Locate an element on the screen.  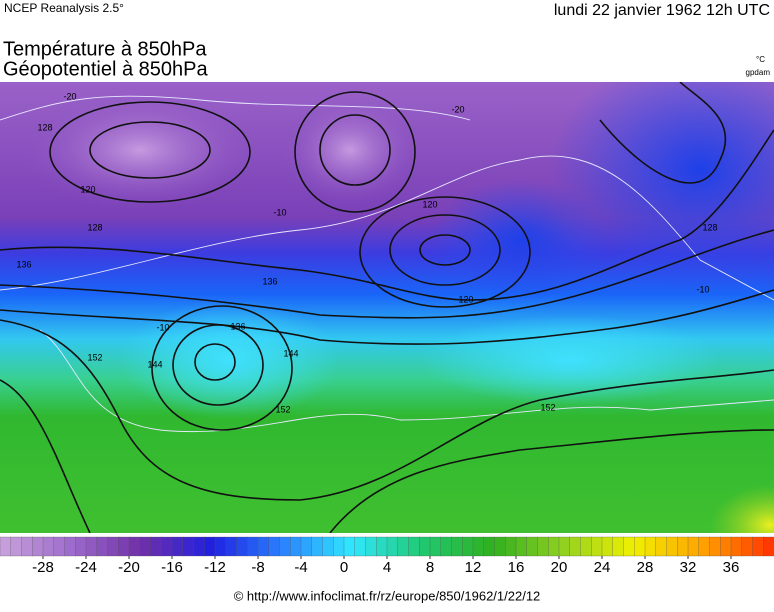
colorbar-label: -24 is located at coordinates (86, 567).